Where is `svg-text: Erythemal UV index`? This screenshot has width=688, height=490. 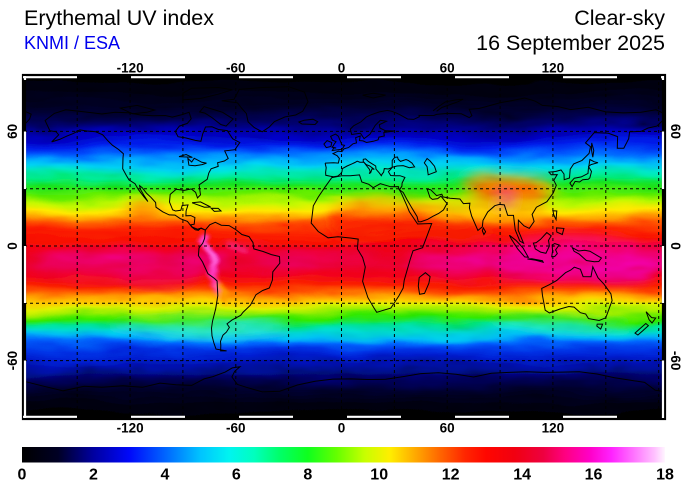
svg-text: Erythemal UV index is located at coordinates (119, 18).